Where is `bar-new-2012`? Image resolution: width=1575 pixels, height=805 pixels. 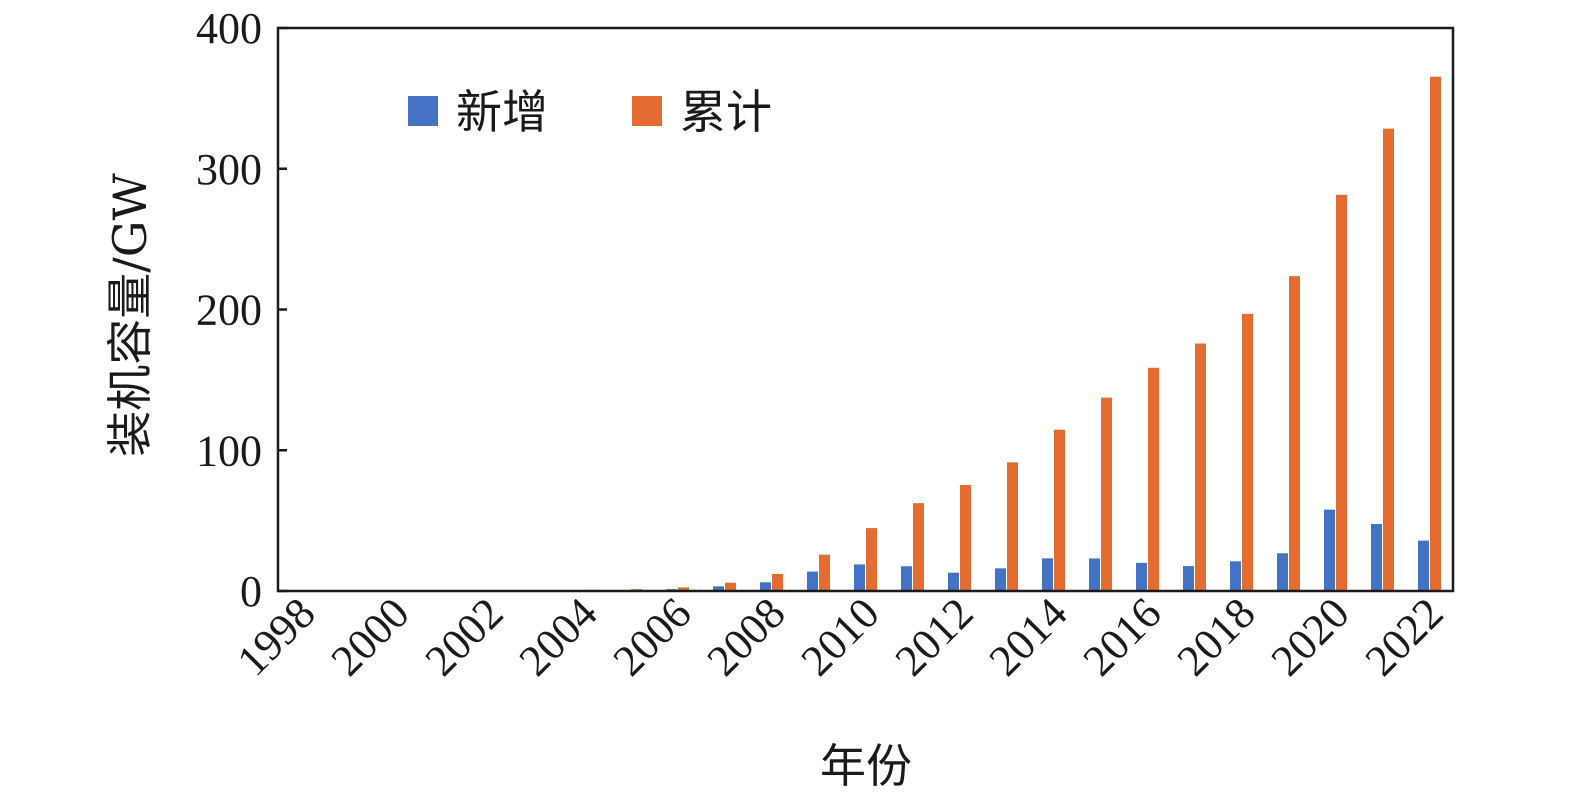
bar-new-2012 is located at coordinates (953, 581).